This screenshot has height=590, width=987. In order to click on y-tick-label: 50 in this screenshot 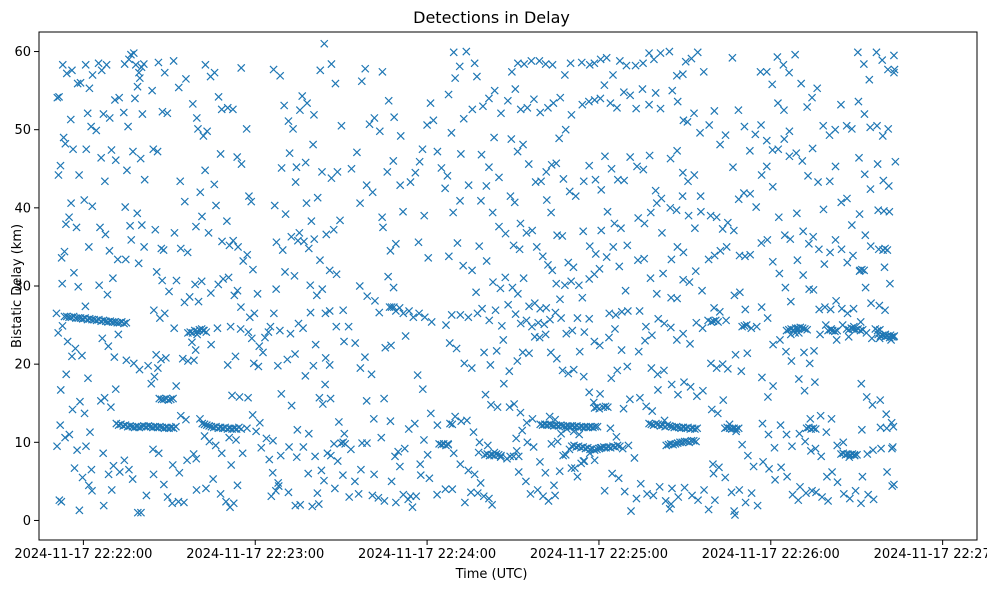, I will do `click(22, 130)`.